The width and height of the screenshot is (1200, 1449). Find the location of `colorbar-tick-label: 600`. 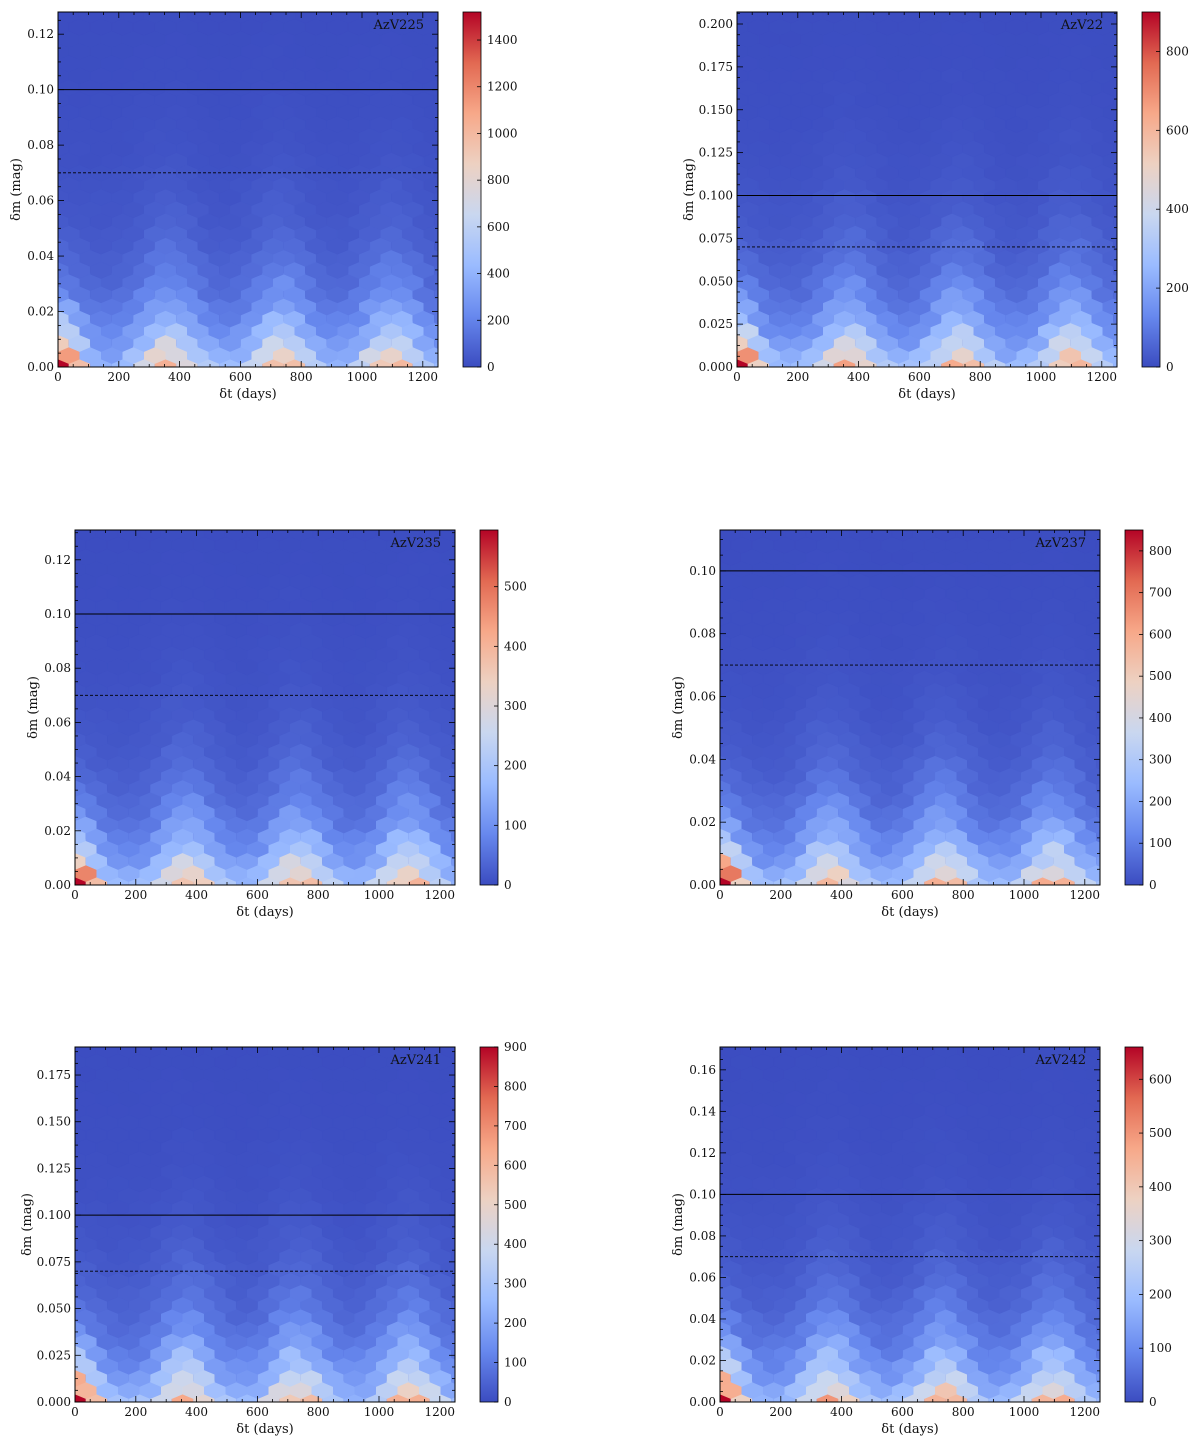

colorbar-tick-label: 600 is located at coordinates (498, 227).